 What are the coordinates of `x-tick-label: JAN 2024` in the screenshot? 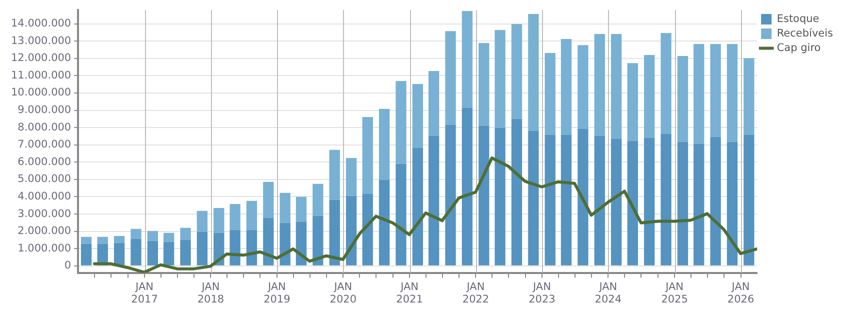 It's located at (608, 293).